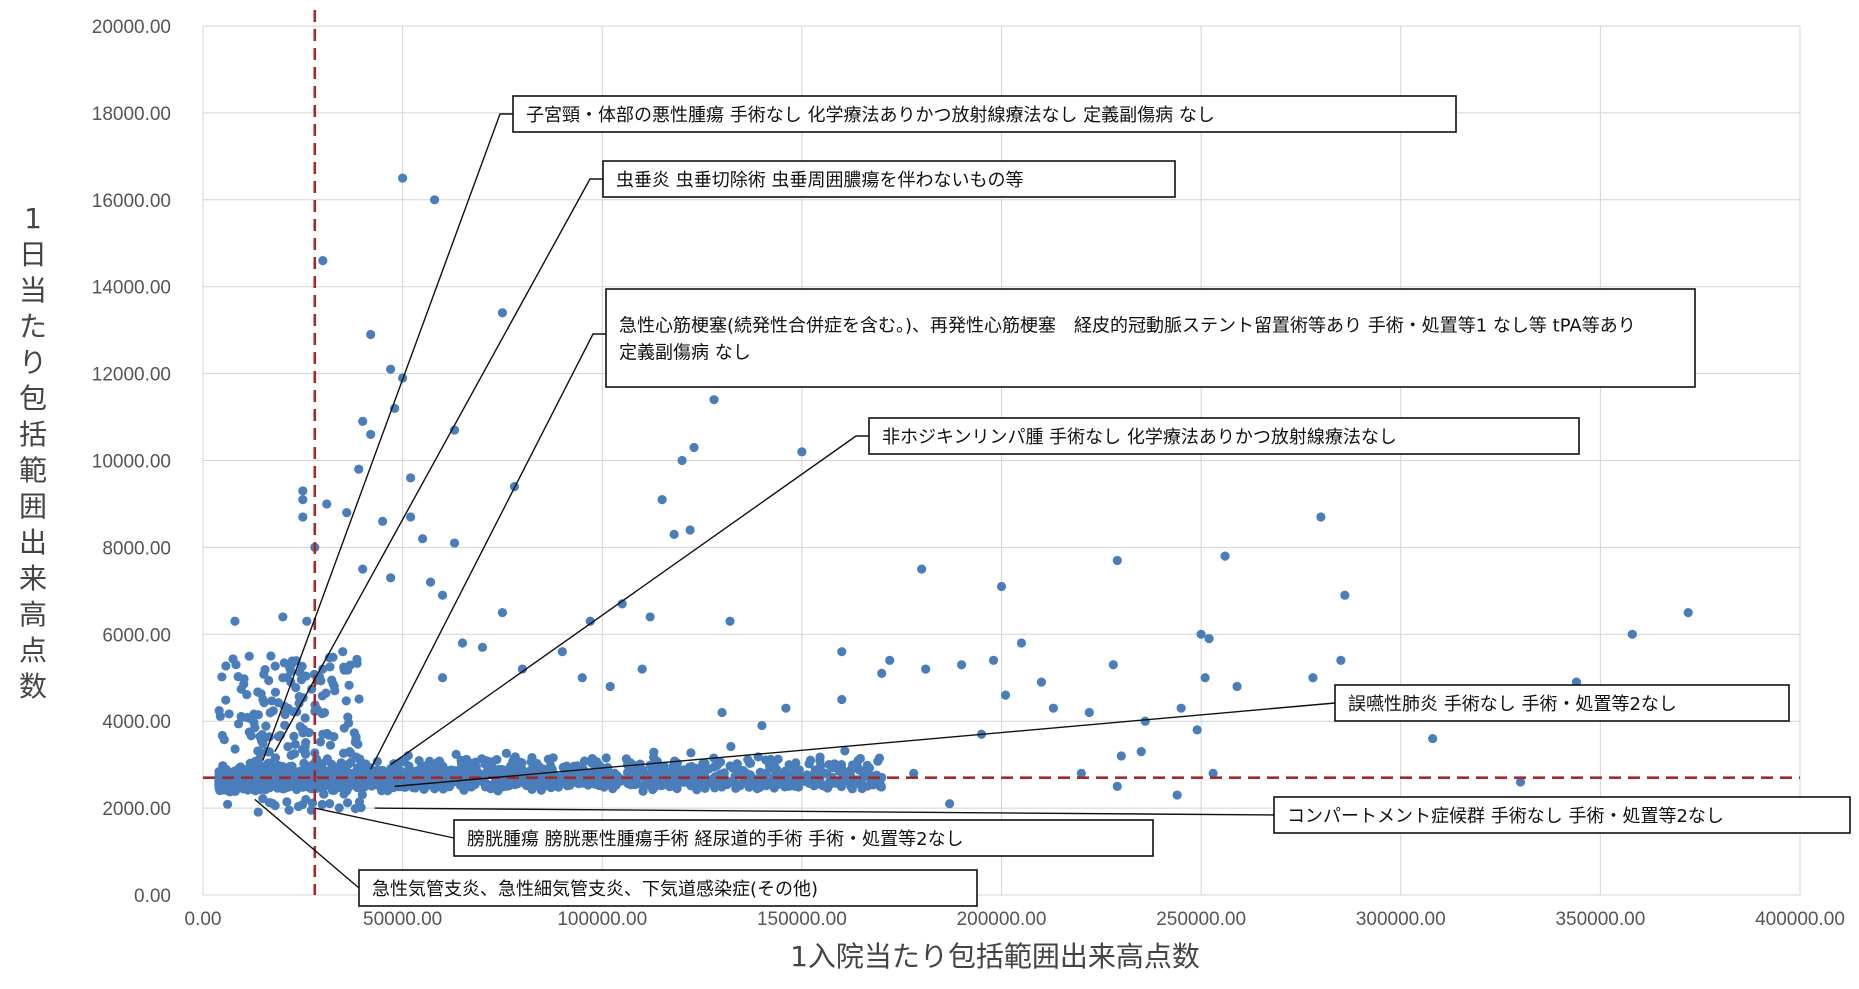 Image resolution: width=1859 pixels, height=989 pixels. Describe the element at coordinates (438, 465) in the screenshot. I see `callout-leader` at that location.